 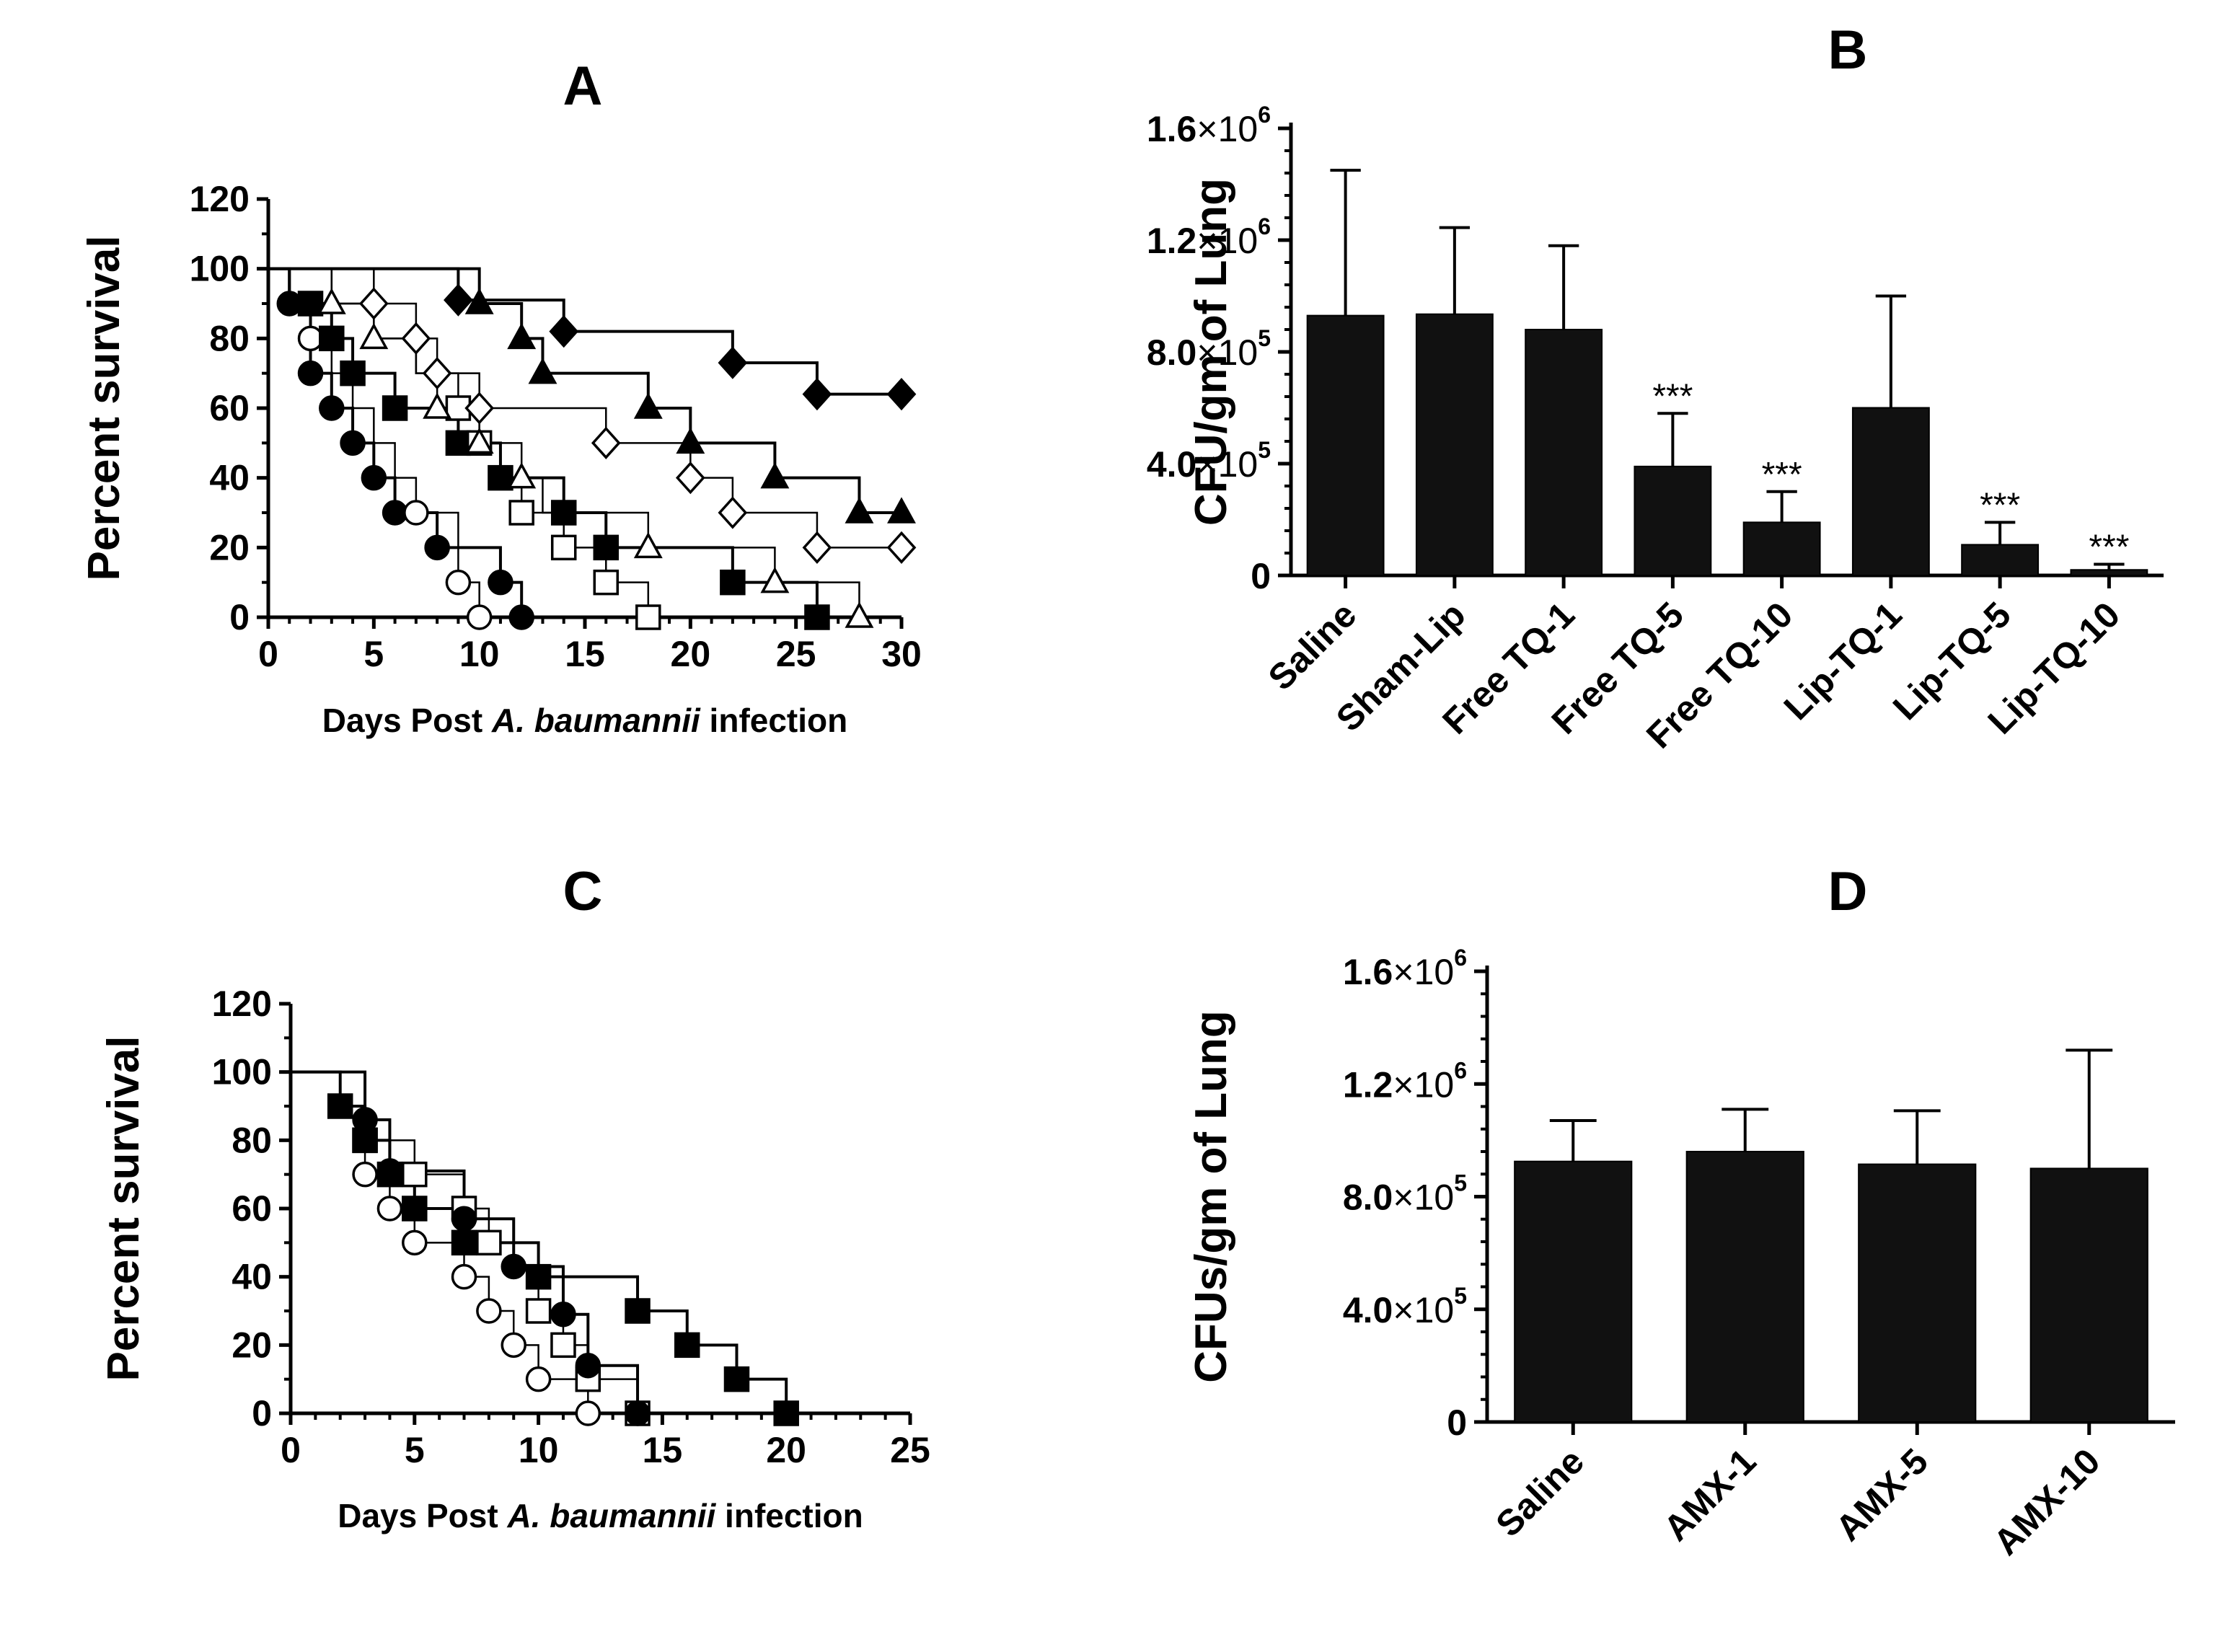 I want to click on y-tick-mantissa: 1.2, so click(x=1368, y=1084).